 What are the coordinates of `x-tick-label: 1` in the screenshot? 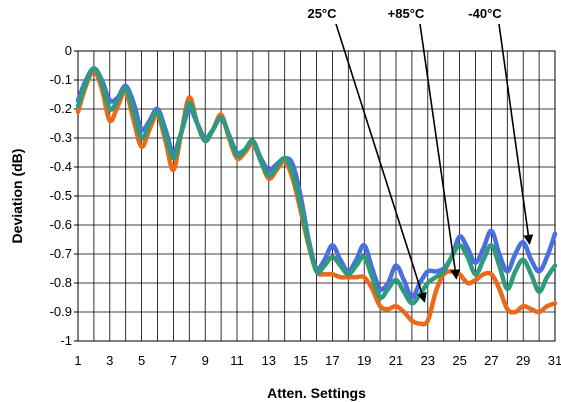 It's located at (77, 360).